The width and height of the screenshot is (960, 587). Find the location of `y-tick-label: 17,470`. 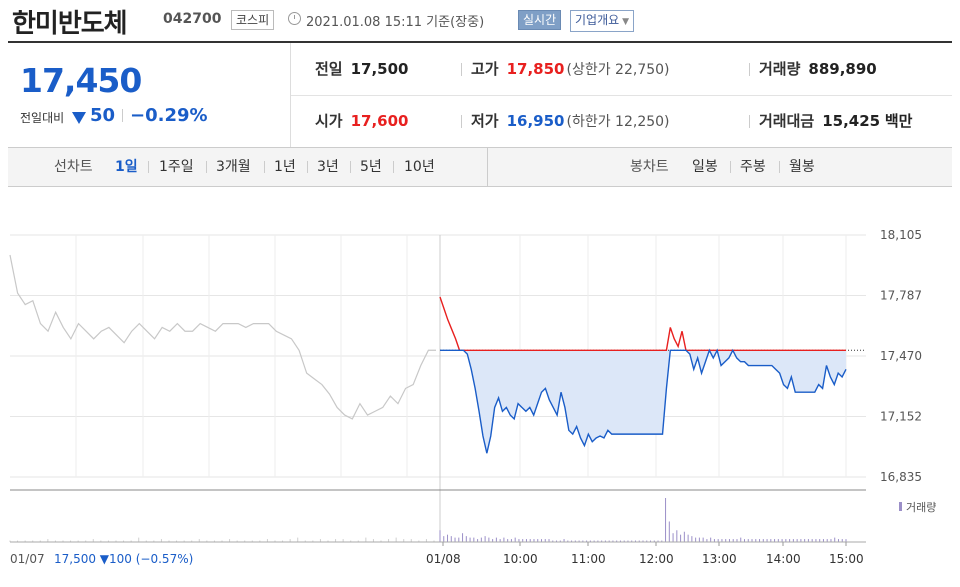

y-tick-label: 17,470 is located at coordinates (901, 356).